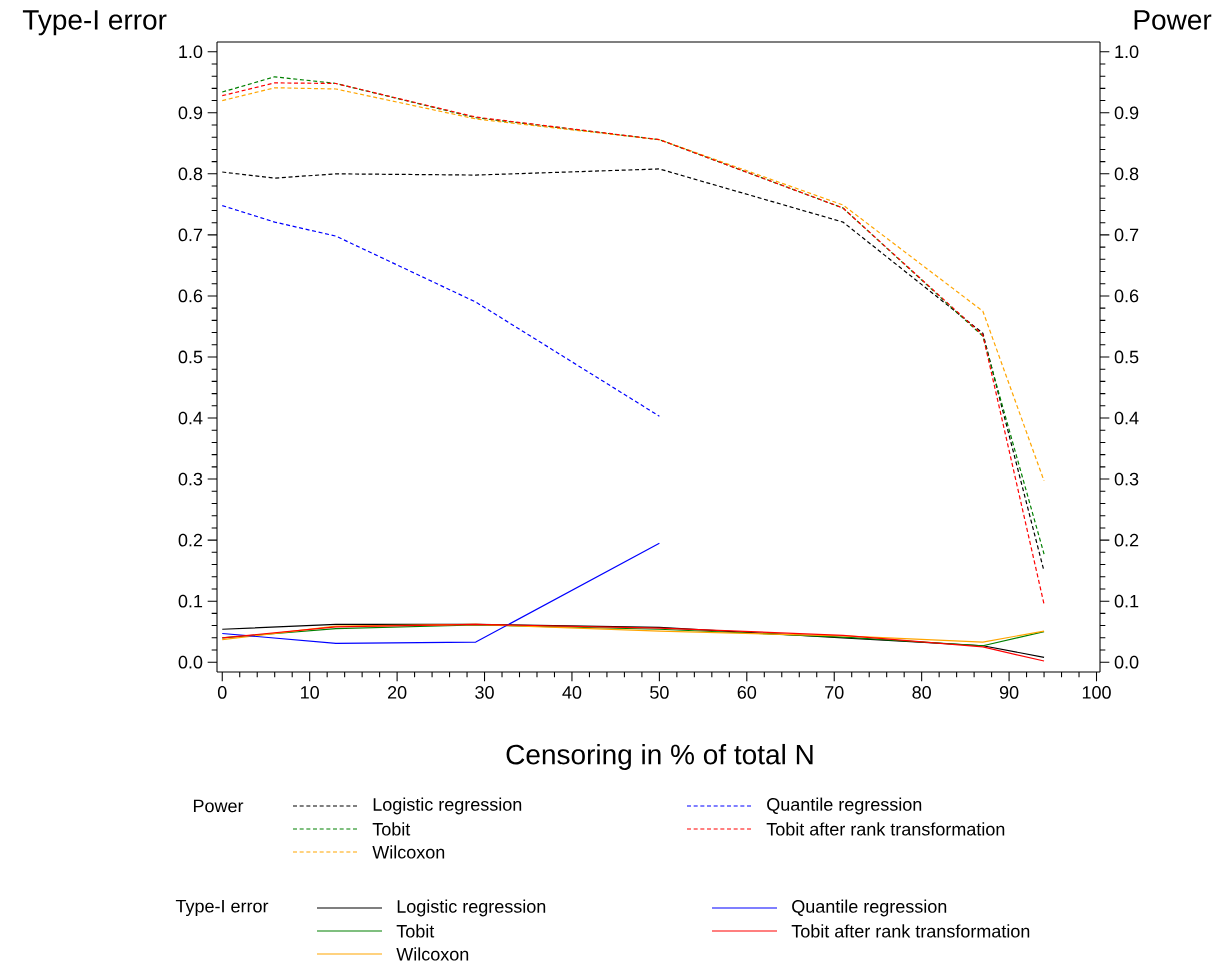  Describe the element at coordinates (1126, 479) in the screenshot. I see `y2-tick-label: 0.3` at that location.